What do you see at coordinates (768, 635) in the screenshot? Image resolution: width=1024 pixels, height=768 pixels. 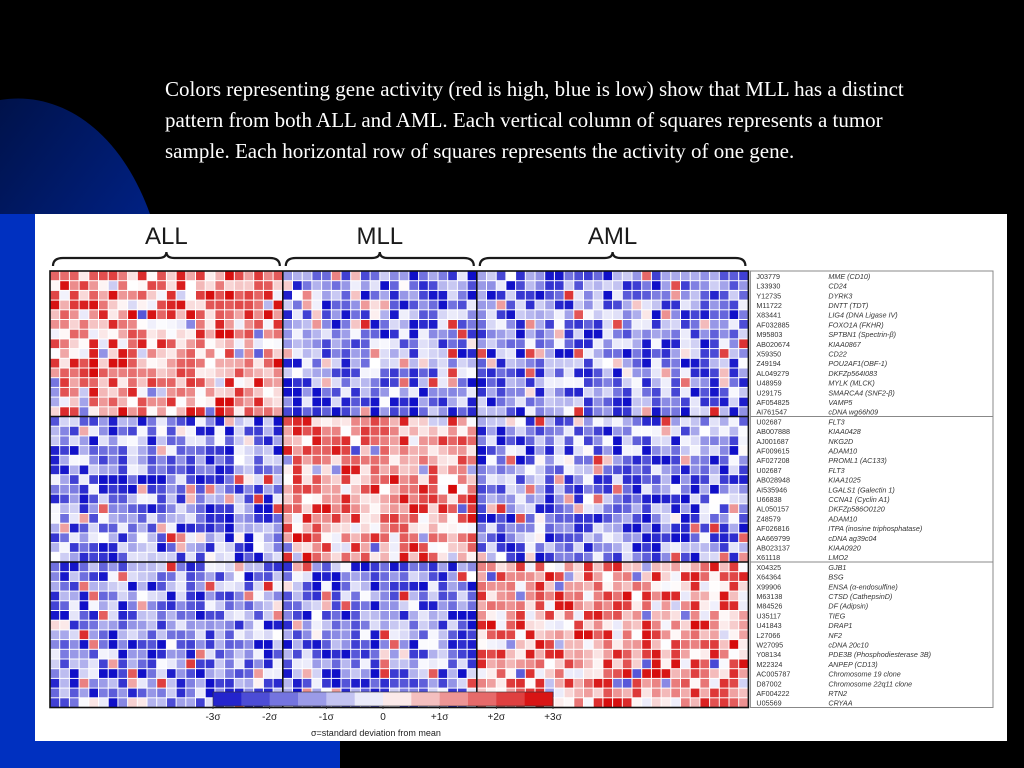 I see `gene-accession: L27066` at bounding box center [768, 635].